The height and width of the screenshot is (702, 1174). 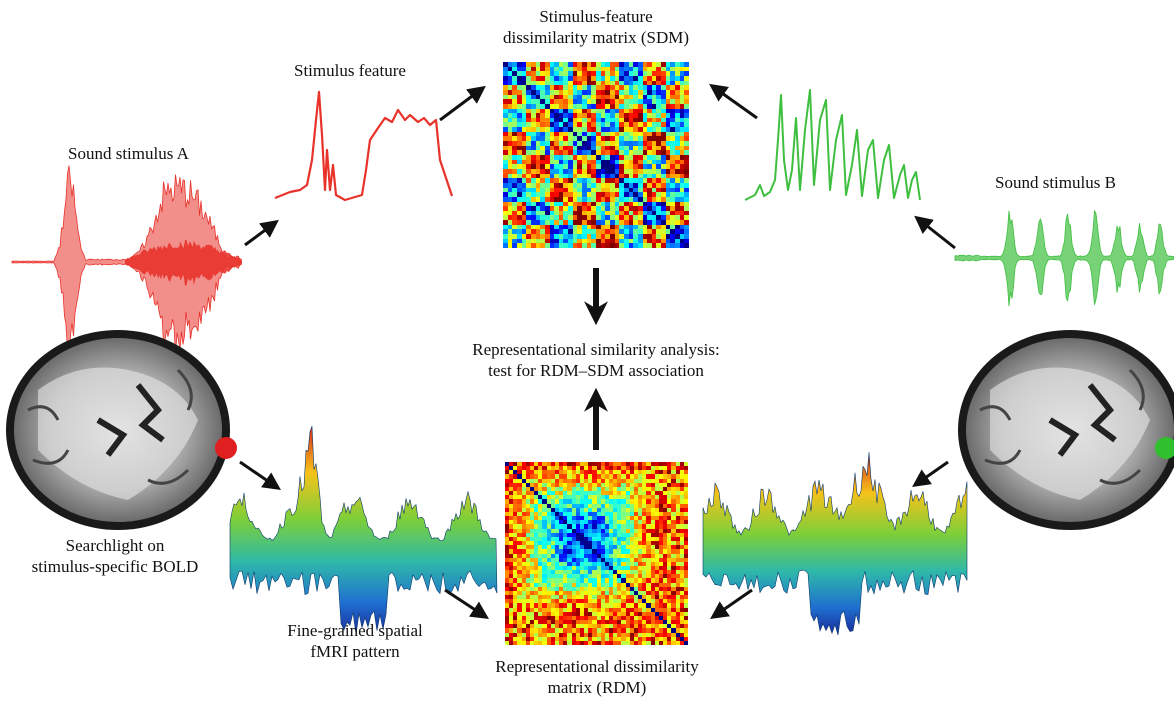 What do you see at coordinates (467, 603) in the screenshot?
I see `arrow-surface-a-to-rdm` at bounding box center [467, 603].